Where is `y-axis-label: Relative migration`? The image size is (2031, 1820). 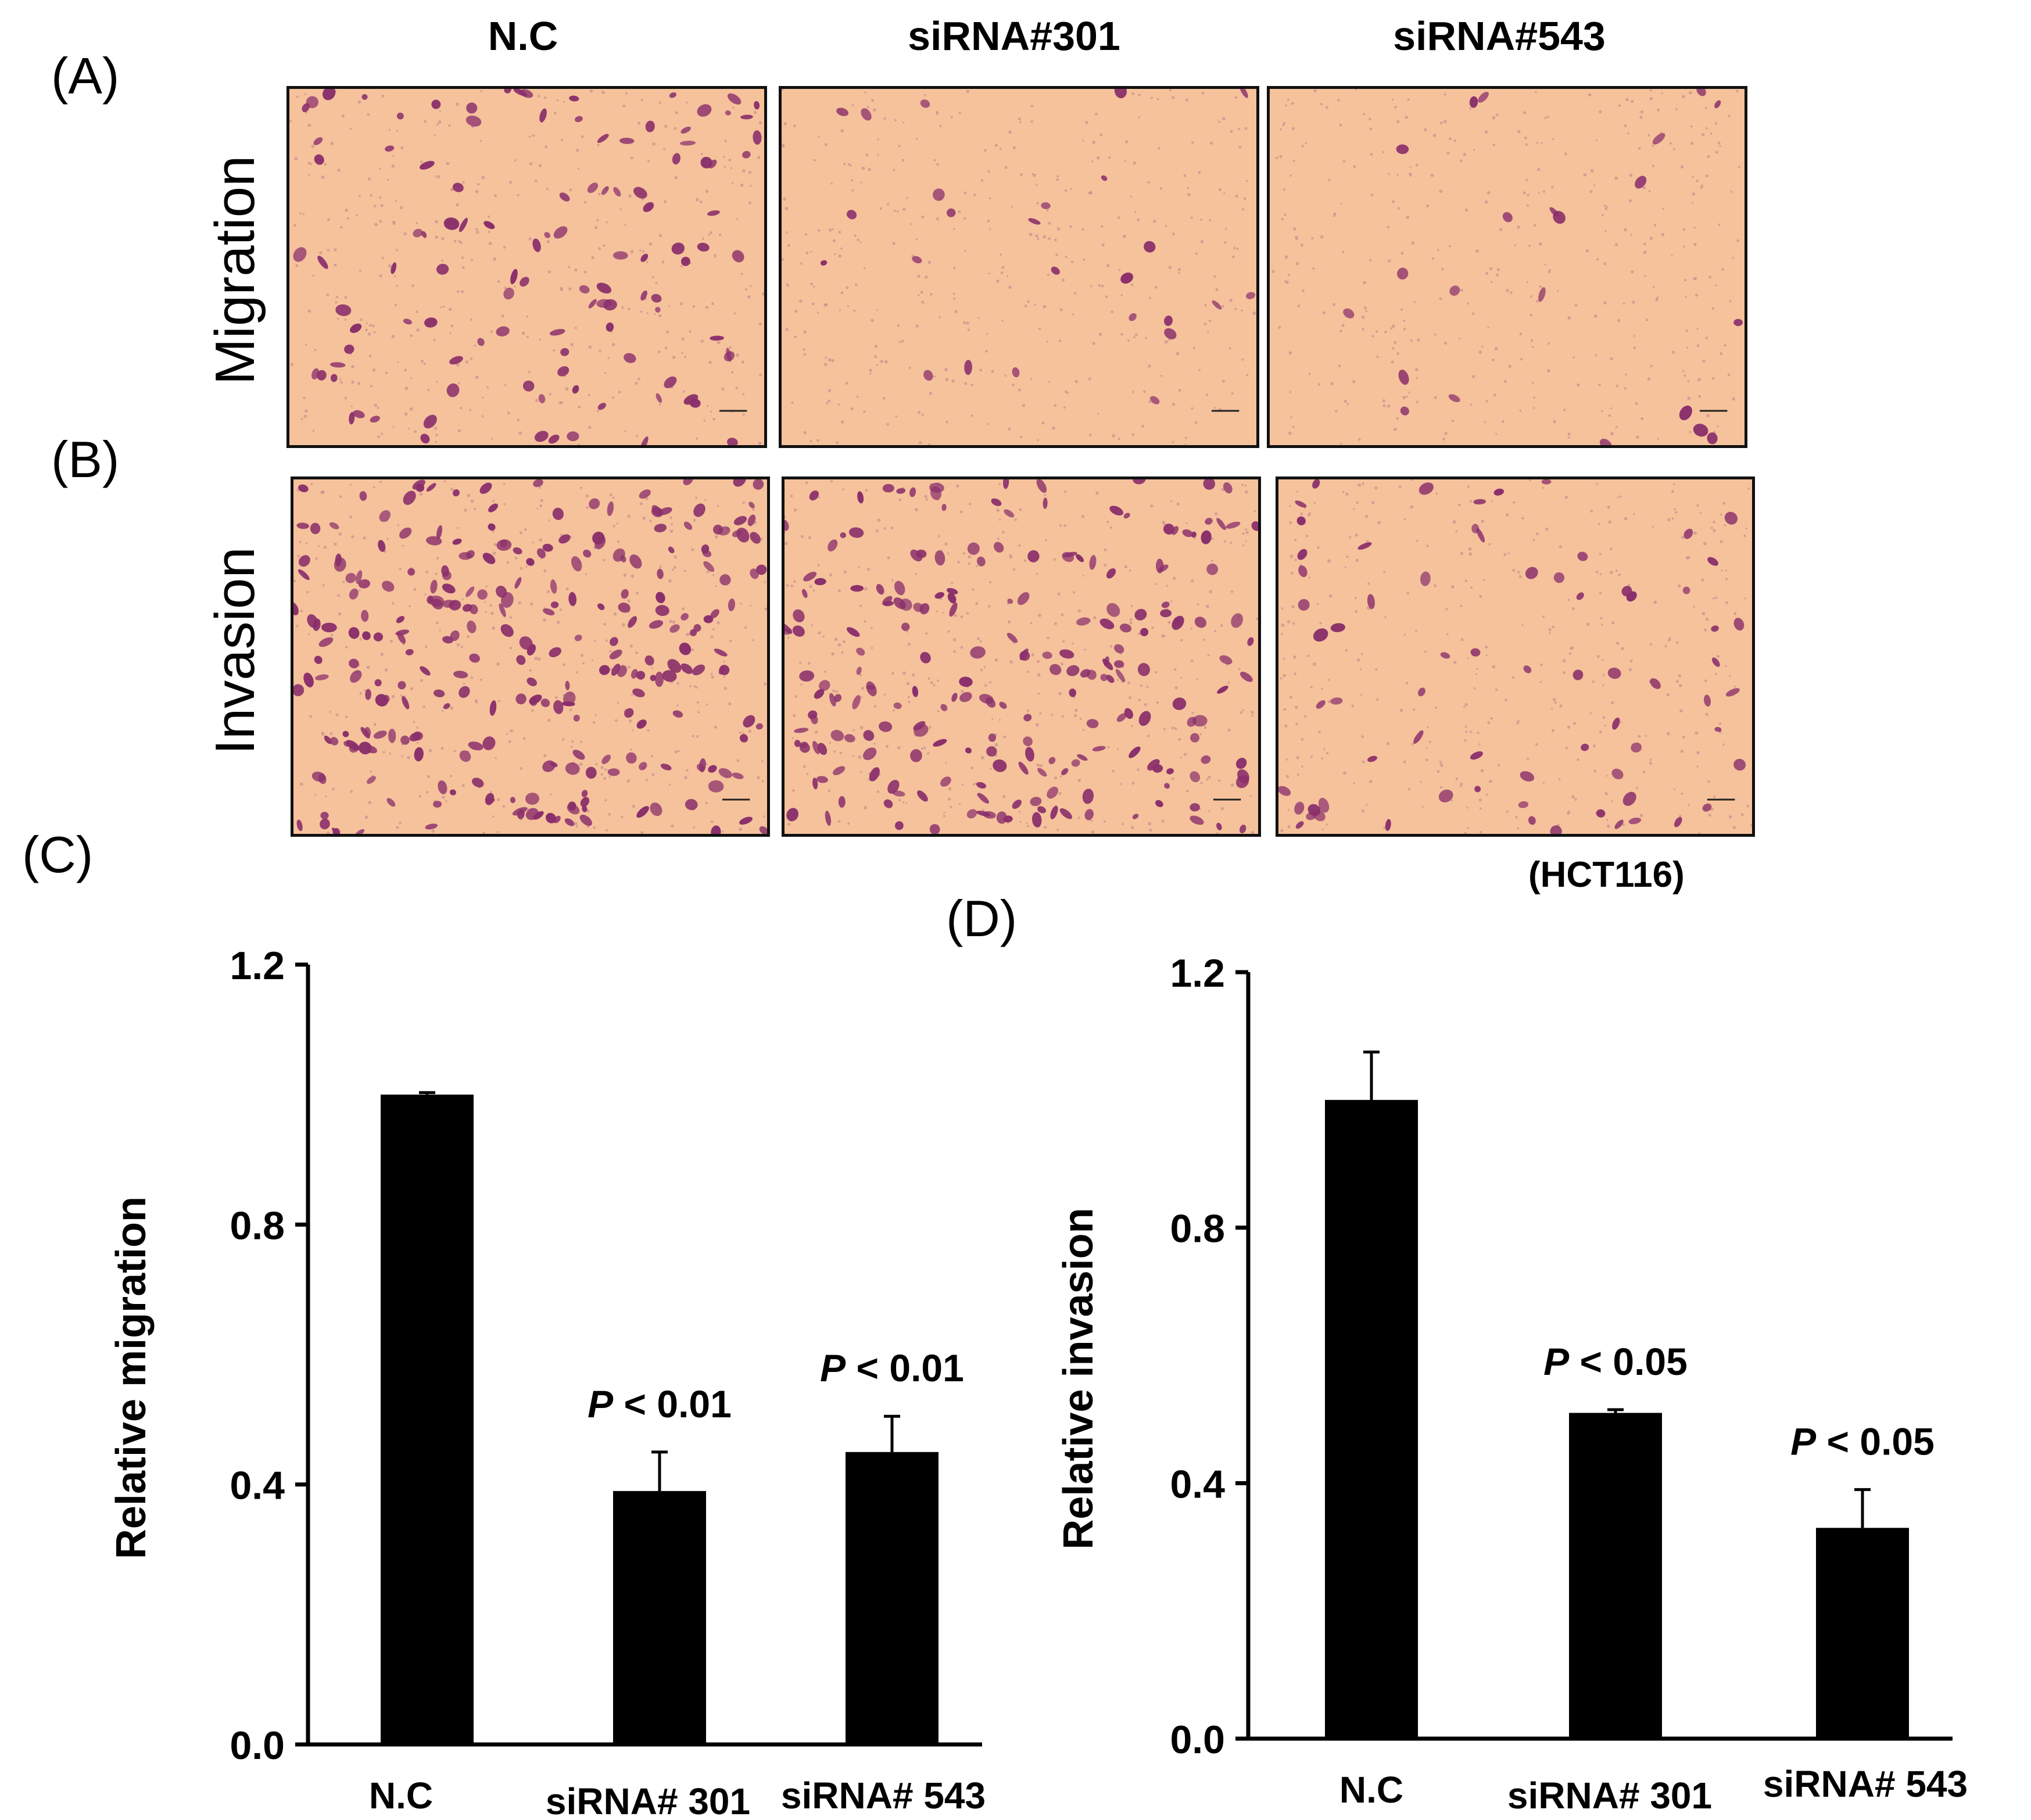
y-axis-label: Relative migration is located at coordinates (131, 1378).